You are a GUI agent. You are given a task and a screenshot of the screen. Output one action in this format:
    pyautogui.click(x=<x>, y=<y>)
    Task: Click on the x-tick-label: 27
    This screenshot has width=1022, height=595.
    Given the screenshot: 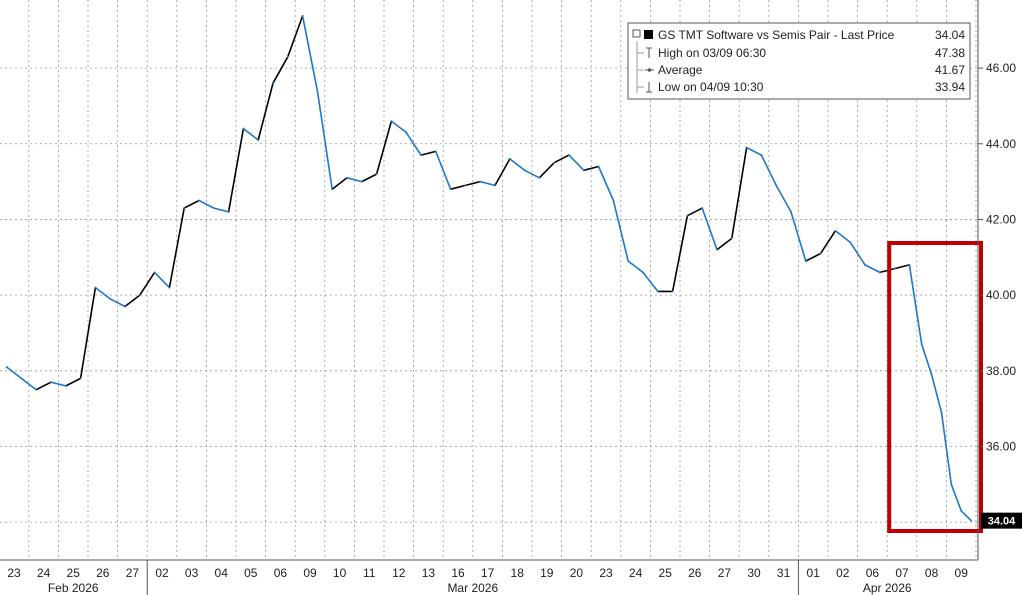 What is the action you would take?
    pyautogui.click(x=725, y=573)
    